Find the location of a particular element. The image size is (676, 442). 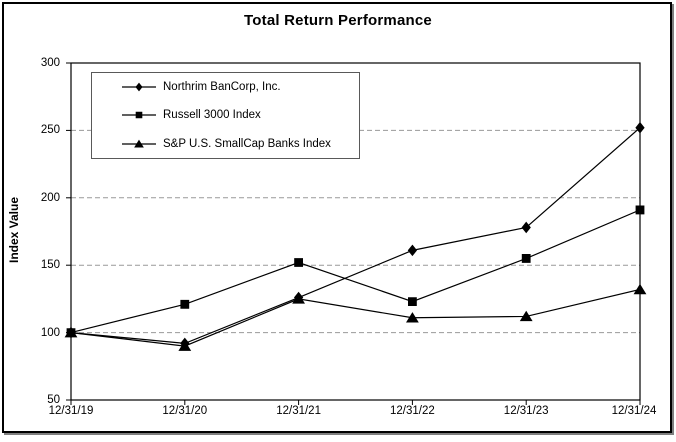

legend-item: S&P U.S. SmallCap Banks Index is located at coordinates (240, 144).